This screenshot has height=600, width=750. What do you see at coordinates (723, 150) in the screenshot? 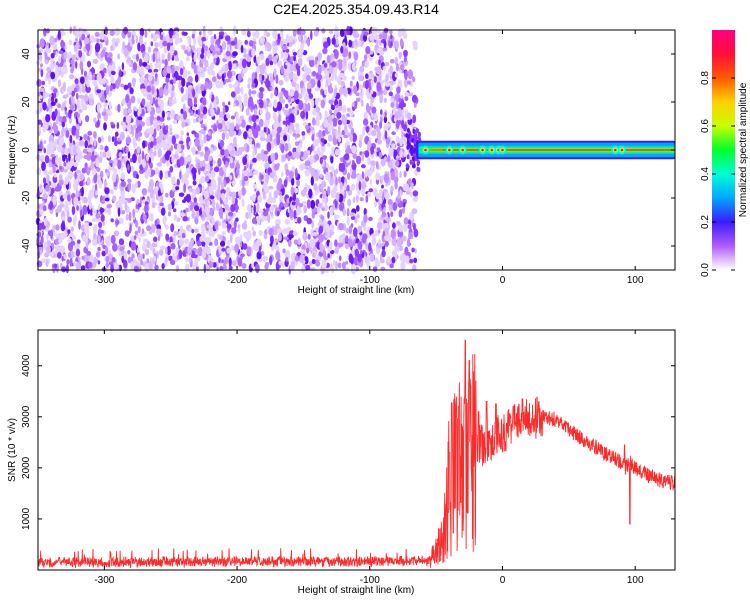
I see `colorbar-gradient` at bounding box center [723, 150].